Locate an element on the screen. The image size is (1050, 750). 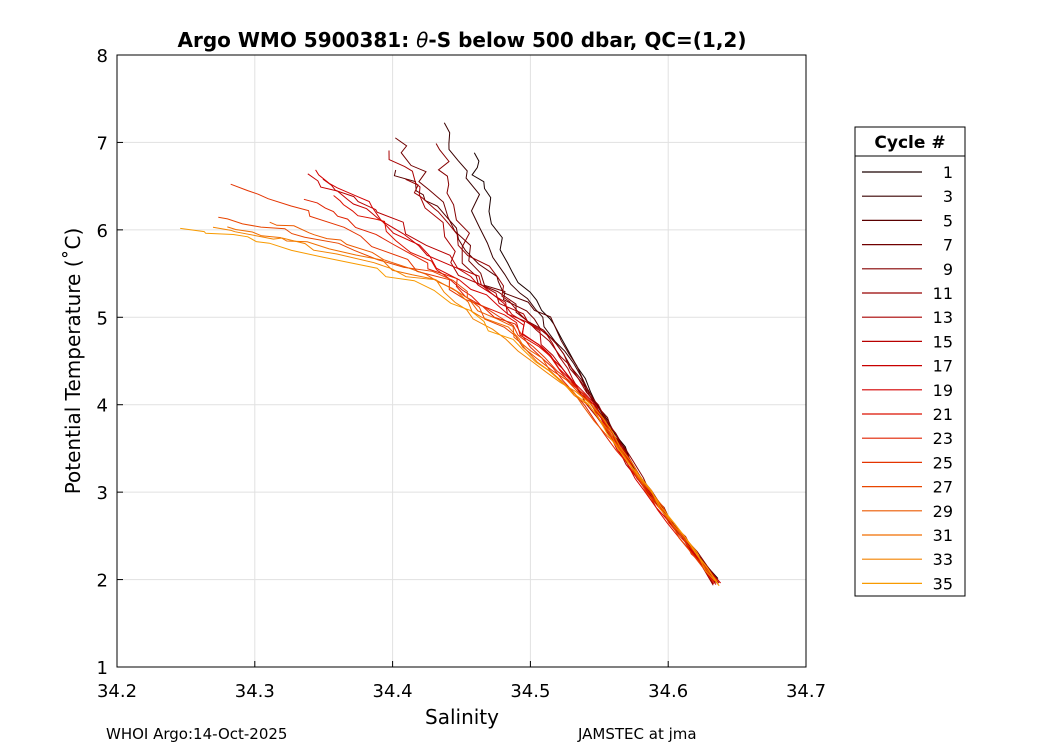
x-tick-label: 34.4 is located at coordinates (393, 691).